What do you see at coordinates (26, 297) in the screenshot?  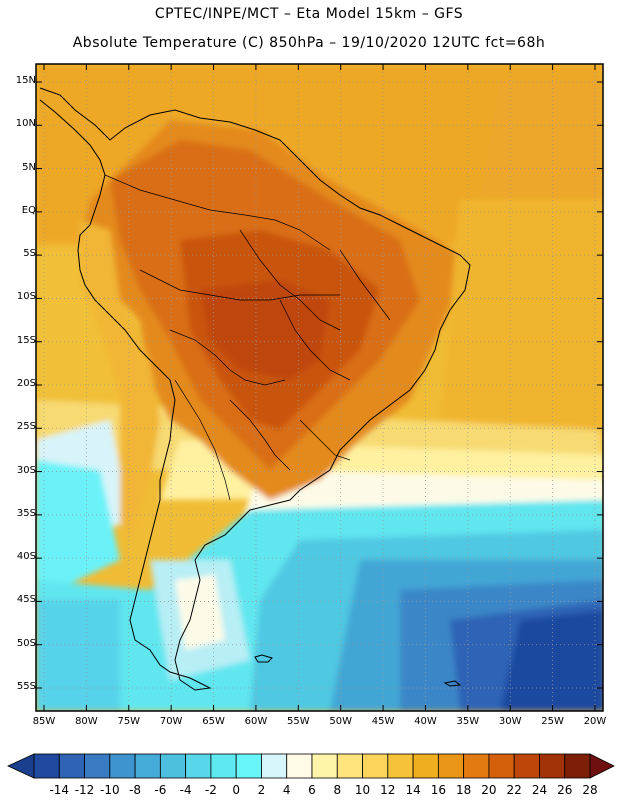 I see `lat-label: 10S` at bounding box center [26, 297].